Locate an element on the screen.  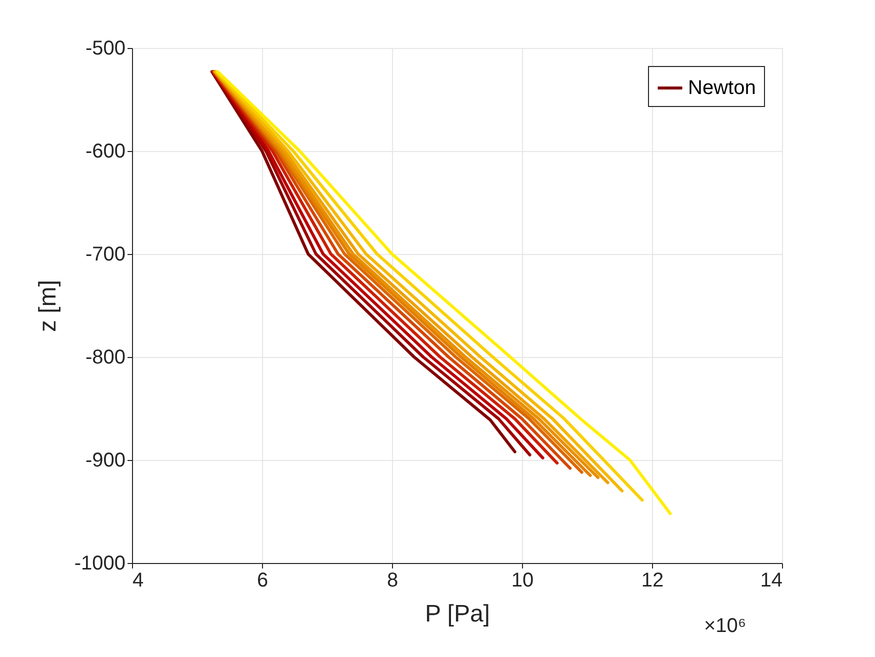
y-tick-label: -900 is located at coordinates (105, 461).